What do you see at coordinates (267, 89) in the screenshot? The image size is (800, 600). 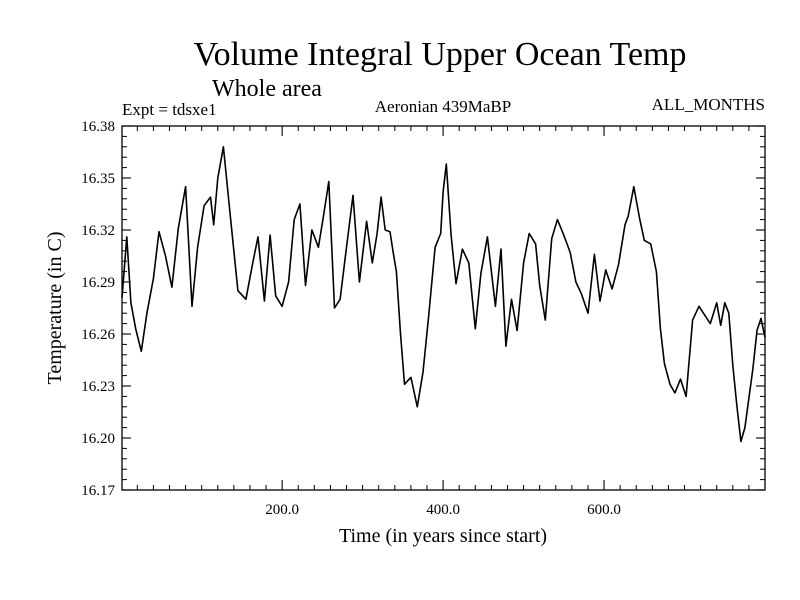 I see `chart-subtitle: Whole area` at bounding box center [267, 89].